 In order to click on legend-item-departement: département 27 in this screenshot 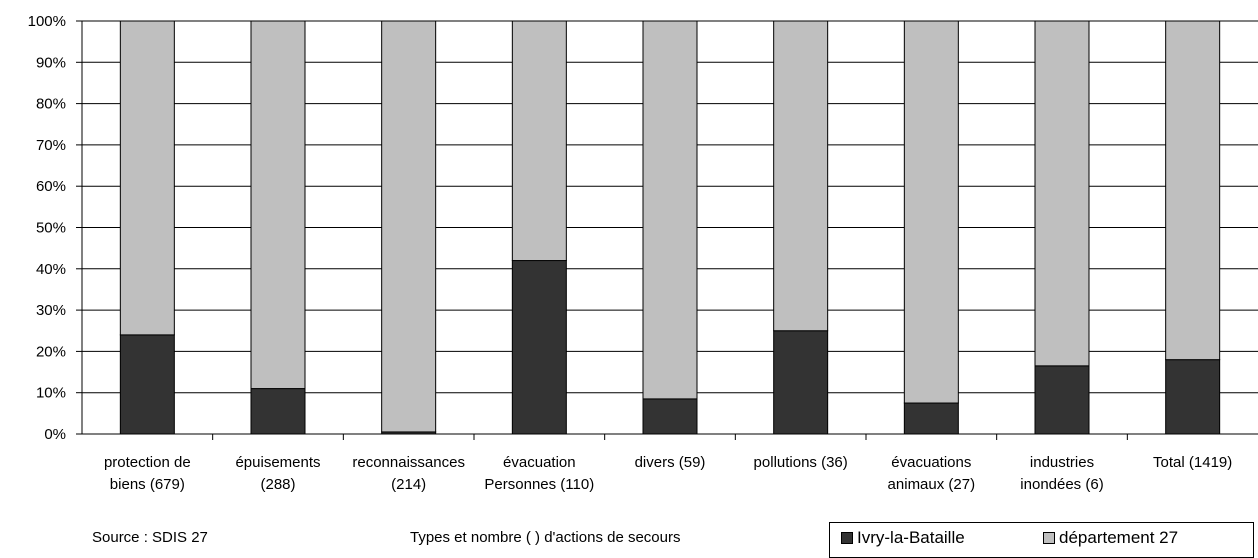, I will do `click(1110, 538)`.